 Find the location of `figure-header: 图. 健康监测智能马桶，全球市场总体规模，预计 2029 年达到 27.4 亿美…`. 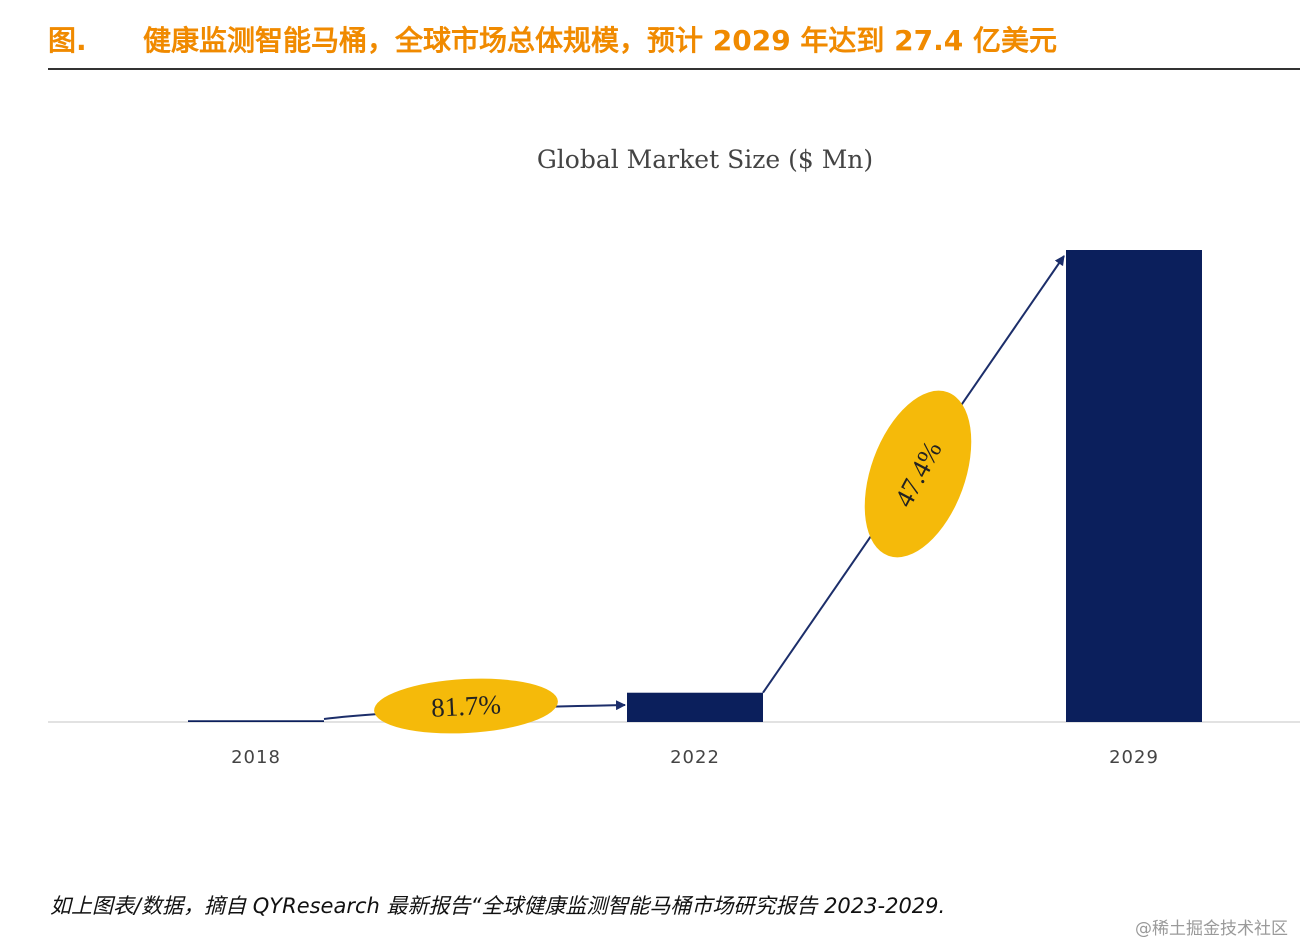

figure-header: 图. 健康监测智能马桶，全球市场总体规模，预计 2029 年达到 27.4 亿美… is located at coordinates (668, 39).